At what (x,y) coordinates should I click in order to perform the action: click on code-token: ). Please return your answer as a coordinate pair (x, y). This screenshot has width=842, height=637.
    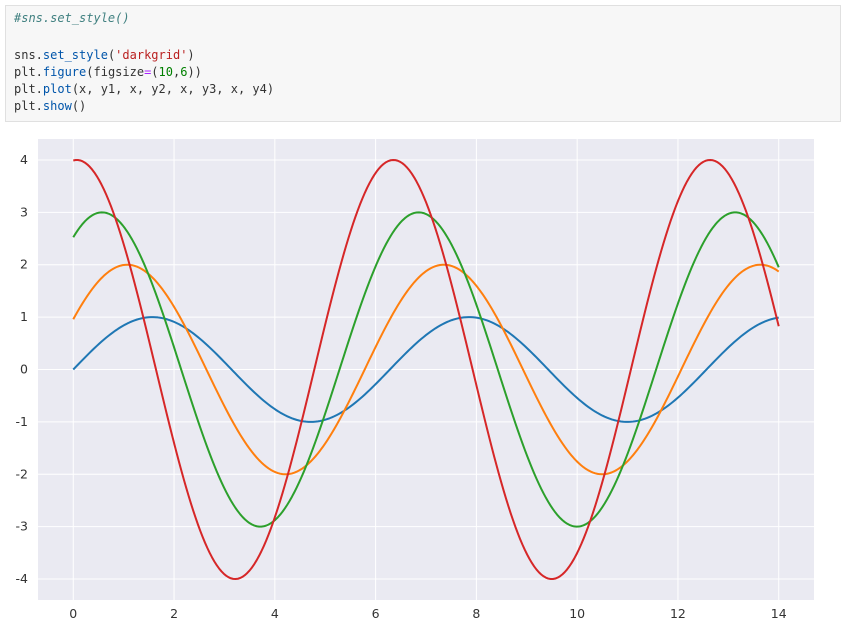
    Looking at the image, I should click on (191, 55).